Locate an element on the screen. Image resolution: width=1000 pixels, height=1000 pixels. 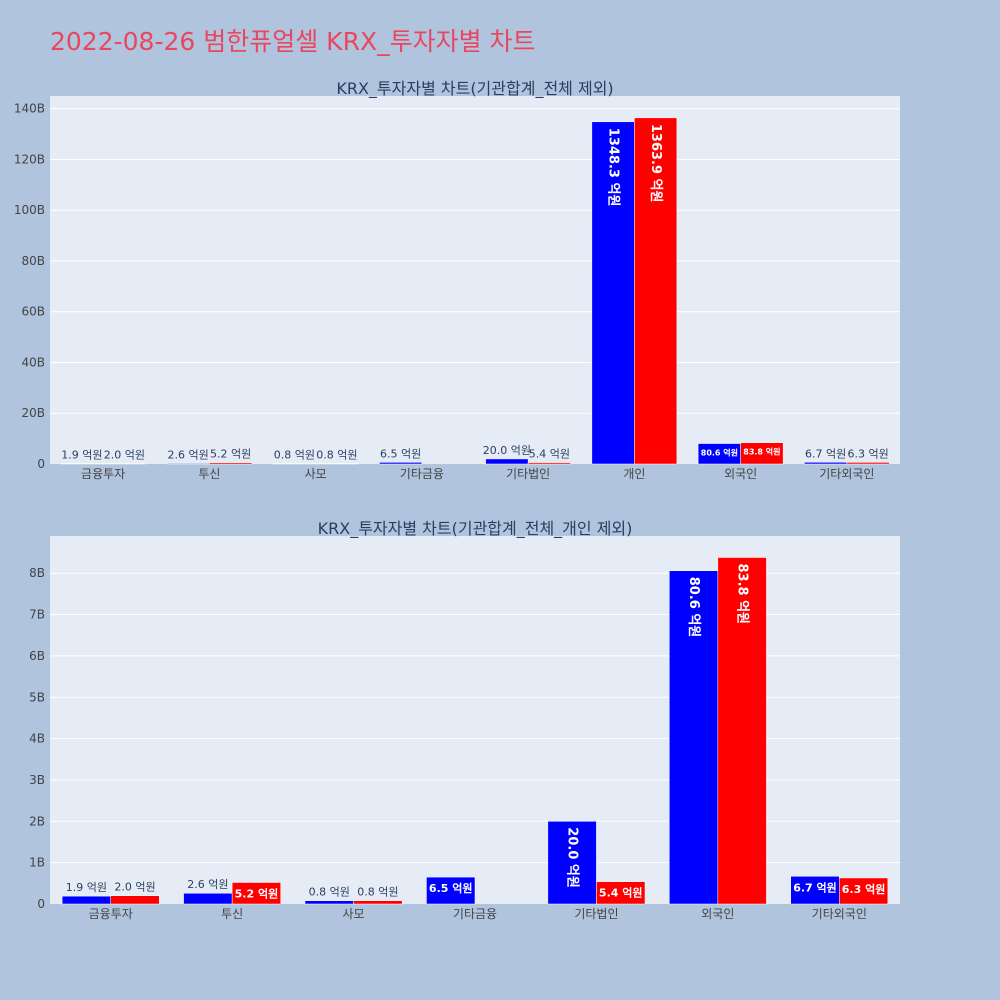
chart-title: KRX_투자자별 차트(기관합계_전체_개인 제외) is located at coordinates (475, 529).